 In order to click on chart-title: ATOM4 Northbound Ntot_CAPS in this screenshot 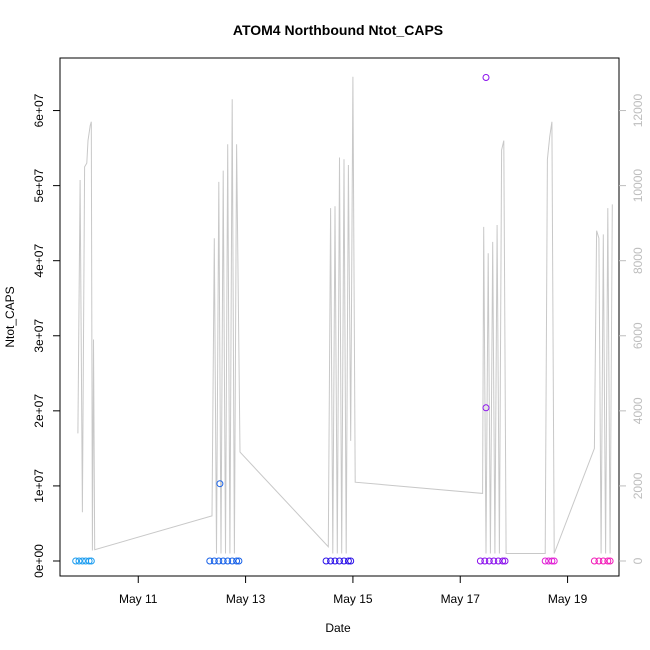, I will do `click(338, 30)`.